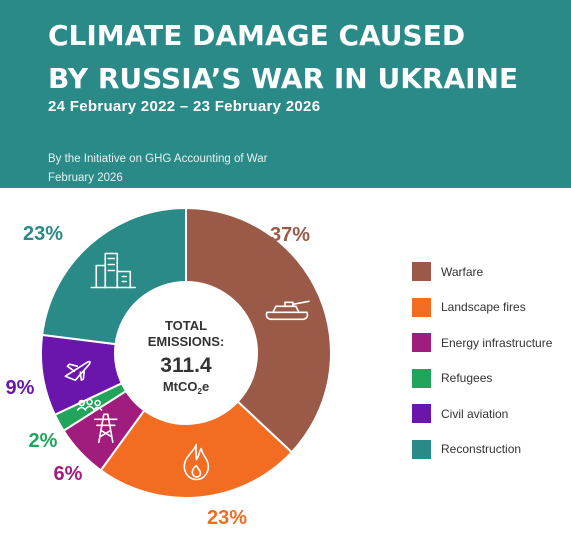 The width and height of the screenshot is (571, 547). What do you see at coordinates (43, 234) in the screenshot?
I see `percent-label-reconstruction: 23%` at bounding box center [43, 234].